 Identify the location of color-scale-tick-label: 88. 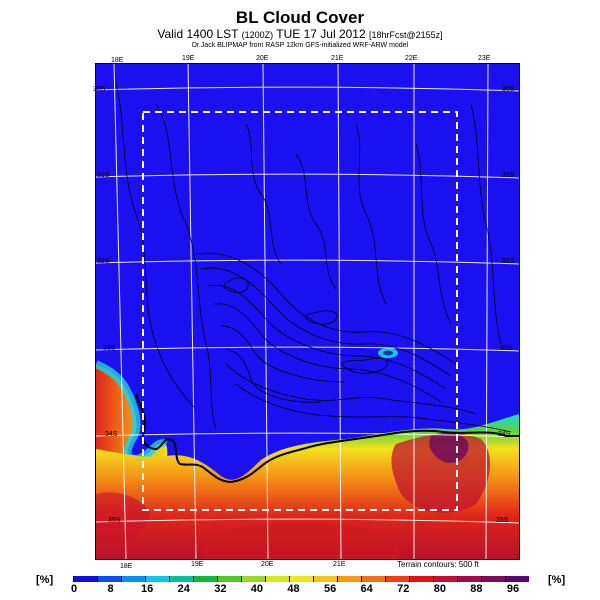
(476, 589).